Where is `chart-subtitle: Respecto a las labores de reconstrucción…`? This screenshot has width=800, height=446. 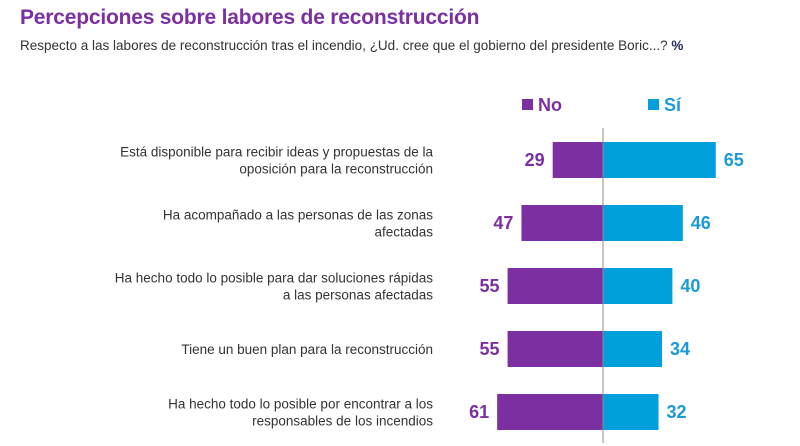 chart-subtitle: Respecto a las labores de reconstrucción… is located at coordinates (351, 45).